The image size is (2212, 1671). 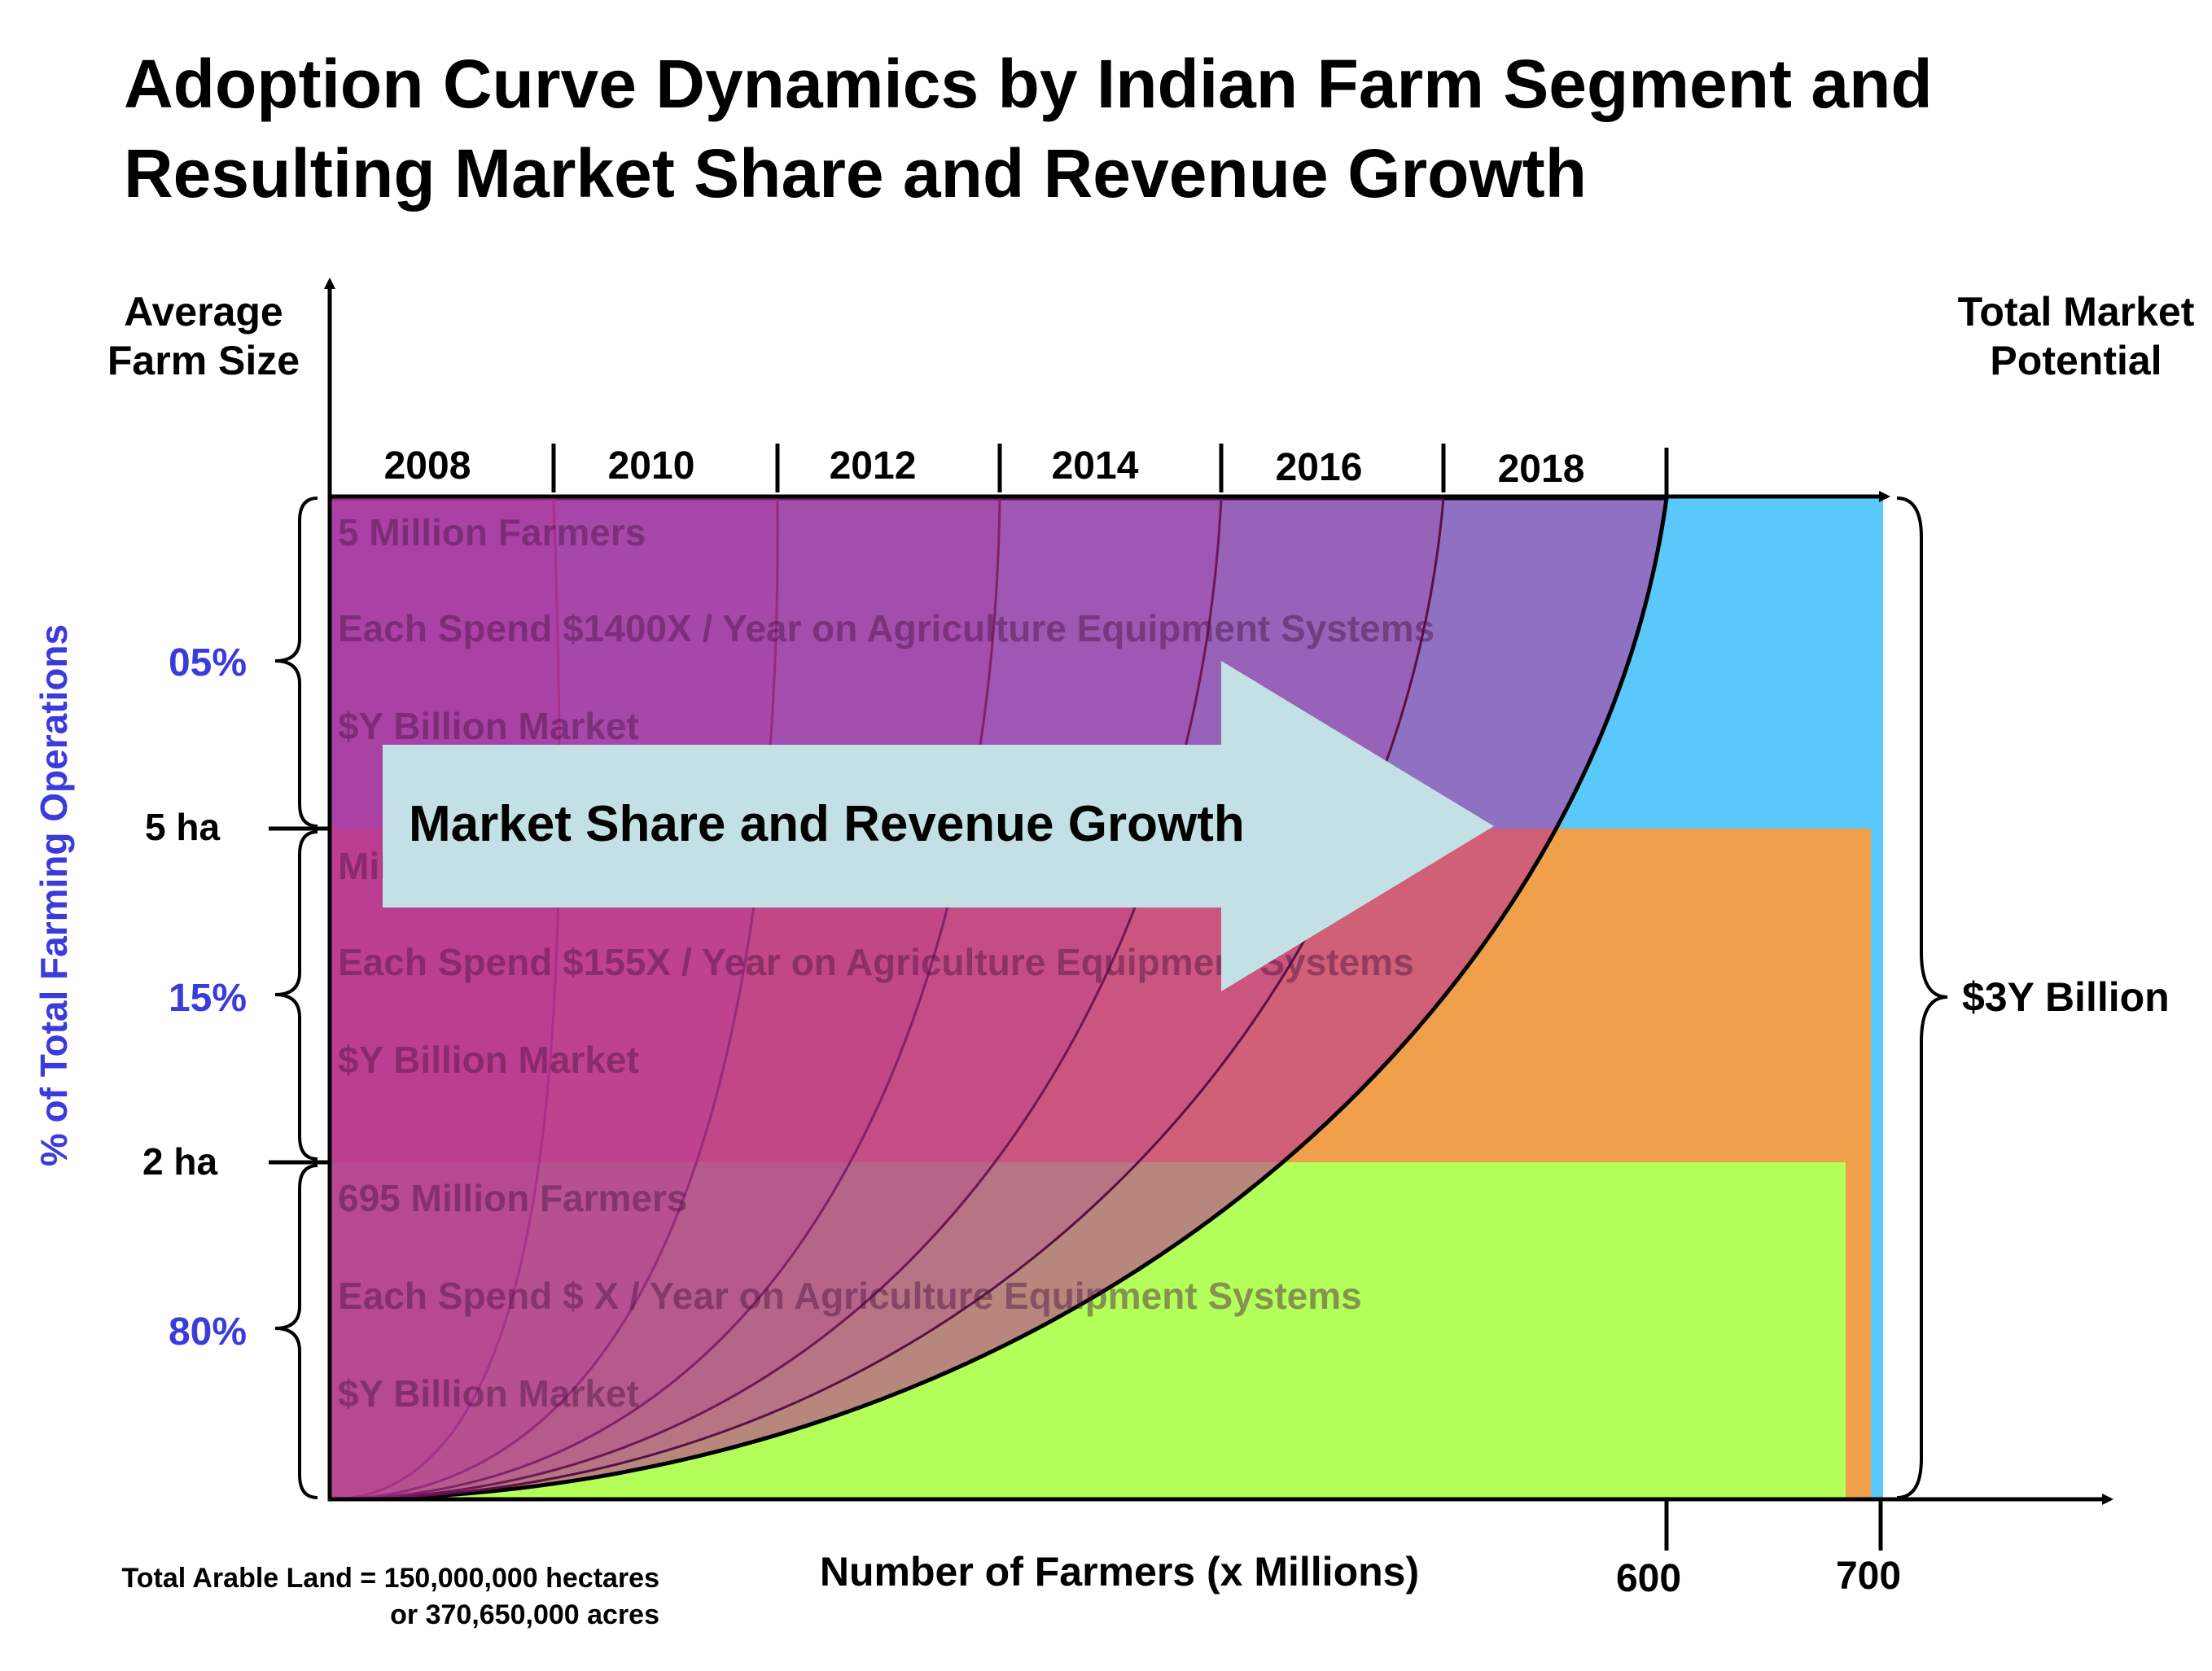 What do you see at coordinates (208, 999) in the screenshot?
I see `percent-middle-segment: 15%` at bounding box center [208, 999].